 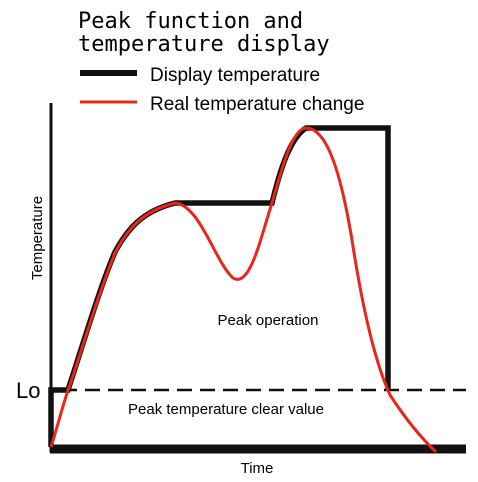 What do you see at coordinates (257, 468) in the screenshot?
I see `x-axis-label: Time` at bounding box center [257, 468].